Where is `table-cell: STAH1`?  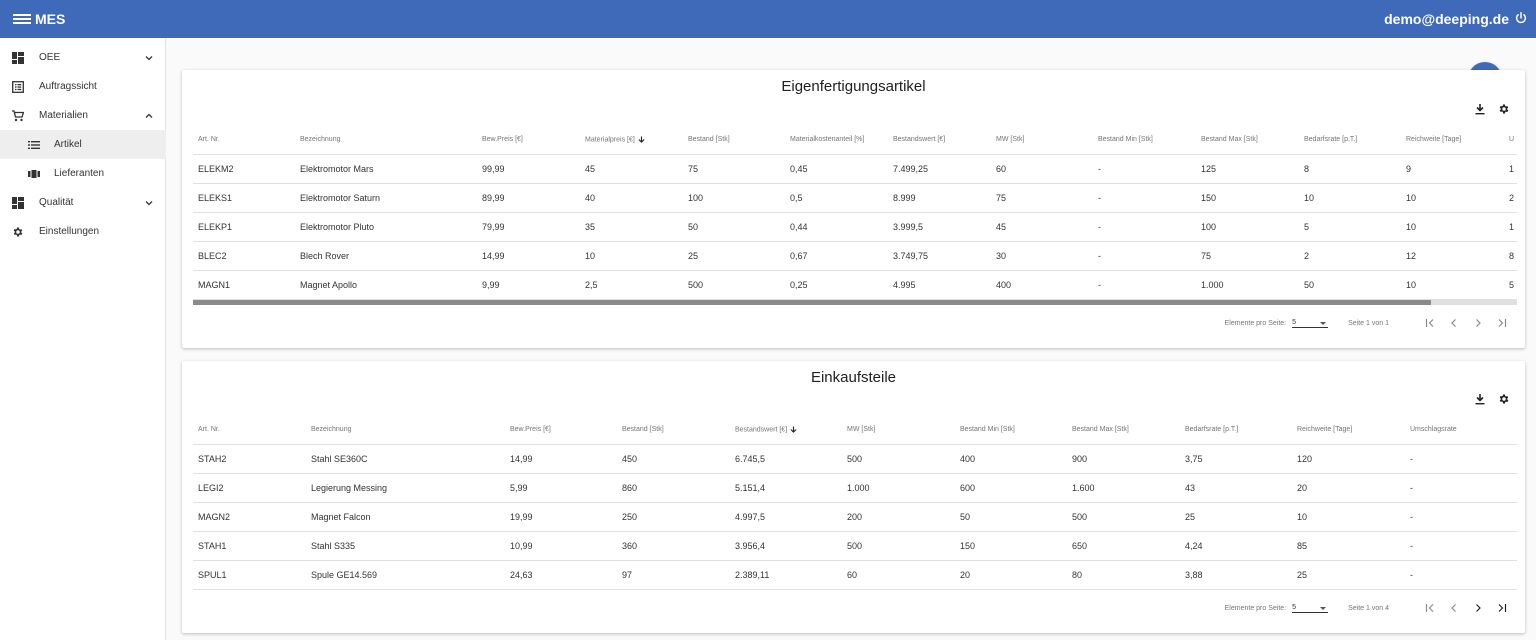 table-cell: STAH1 is located at coordinates (249, 546).